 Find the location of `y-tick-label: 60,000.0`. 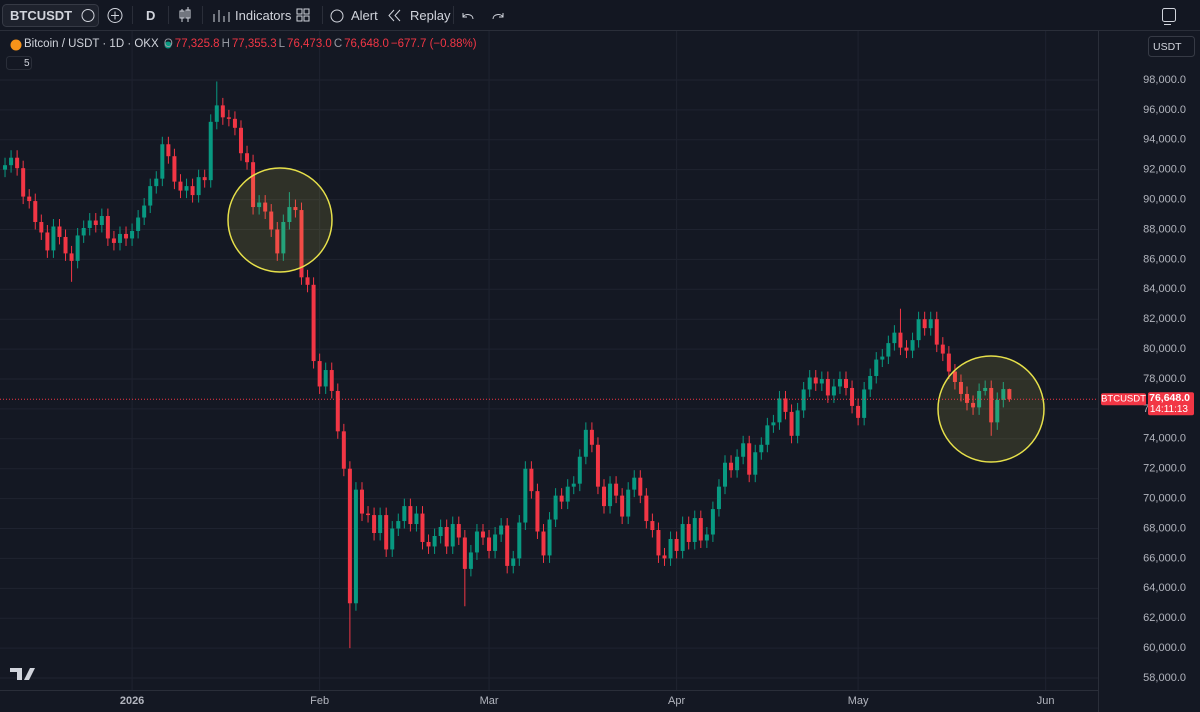

y-tick-label: 60,000.0 is located at coordinates (1164, 648).